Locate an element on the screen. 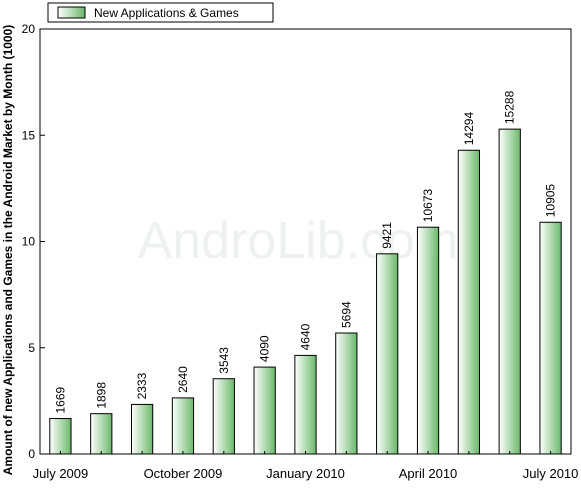 The height and width of the screenshot is (490, 581). y-tick-label: 10 is located at coordinates (29, 242).